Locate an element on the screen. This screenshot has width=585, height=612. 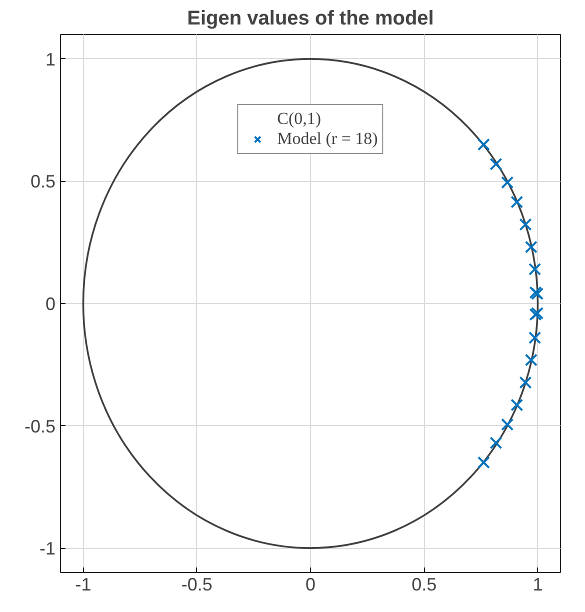
y-tick-label: 0 is located at coordinates (50, 304).